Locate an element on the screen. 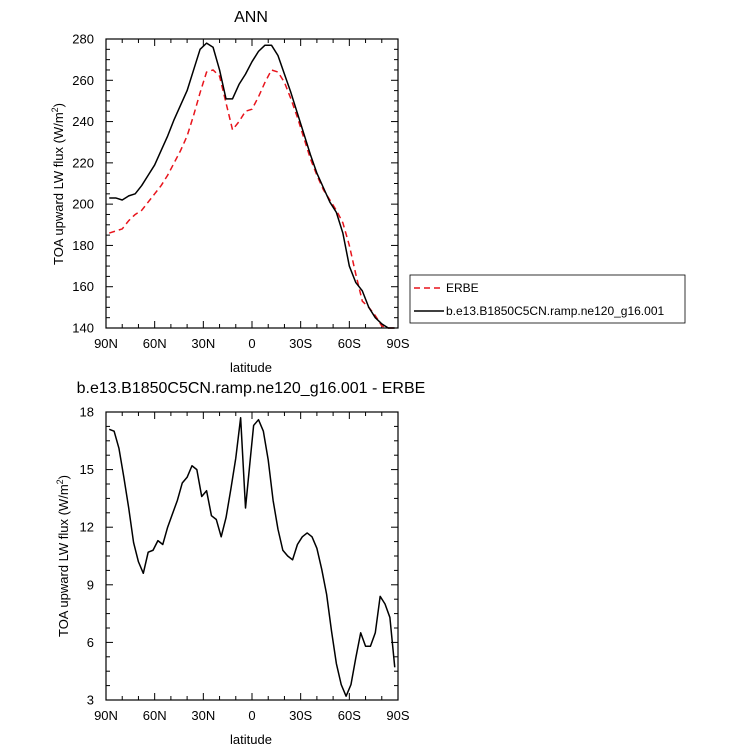  bottom-chart-y-axis-label: TOA upward LW flux (W/m2) is located at coordinates (63, 556).